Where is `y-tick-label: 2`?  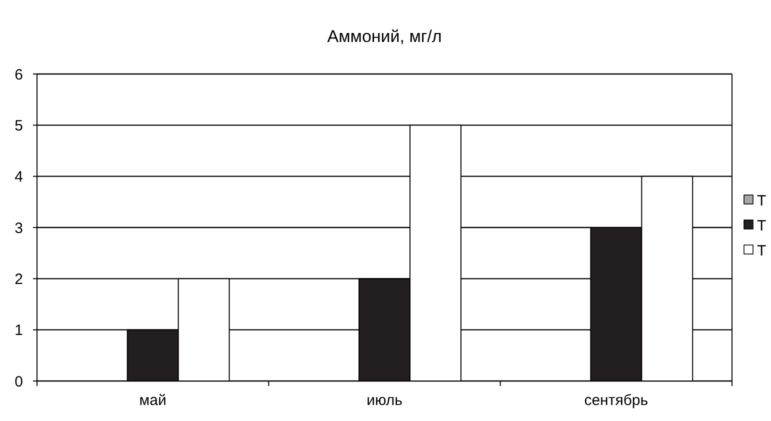
y-tick-label: 2 is located at coordinates (18, 279).